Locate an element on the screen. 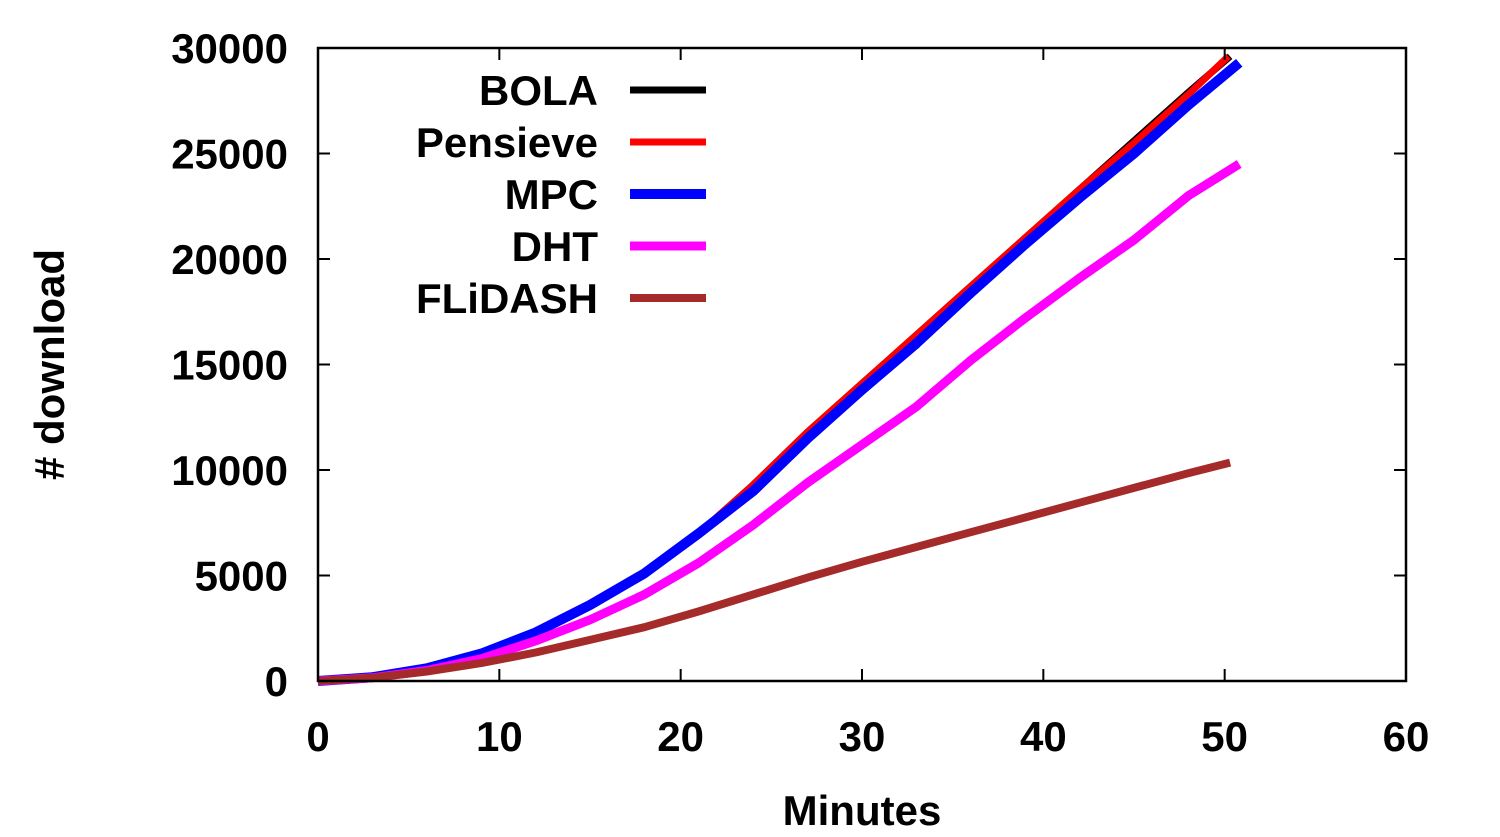  y-tick-label: 5000 is located at coordinates (241, 576).